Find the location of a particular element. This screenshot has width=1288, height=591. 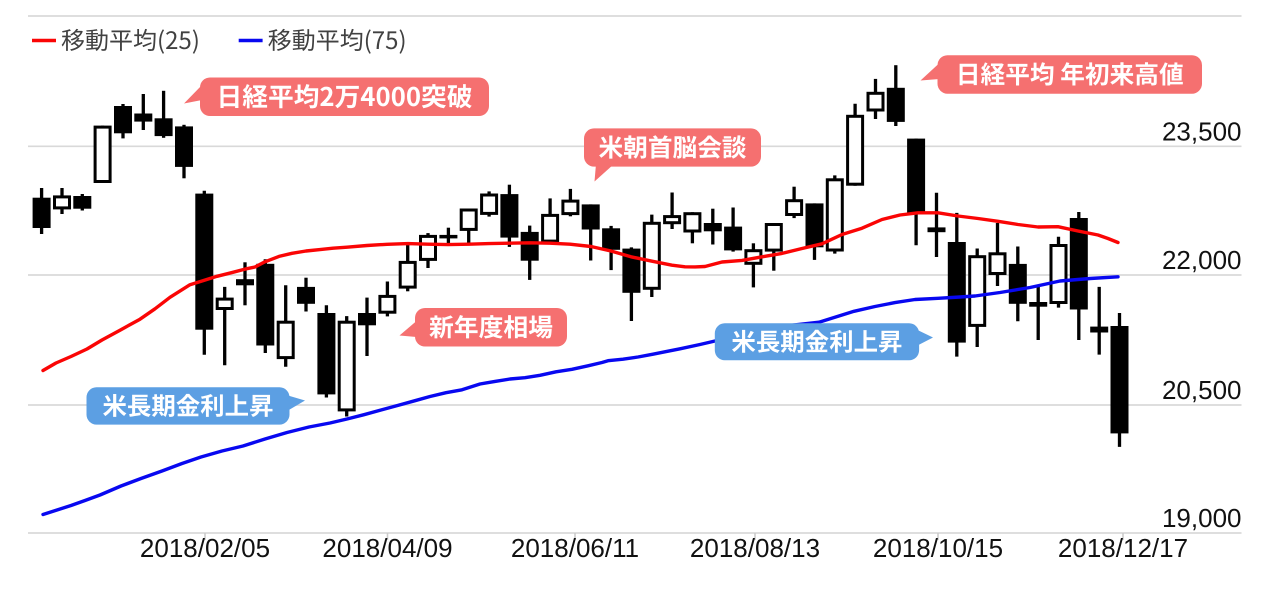

svg-text: 19,000 is located at coordinates (1202, 518).